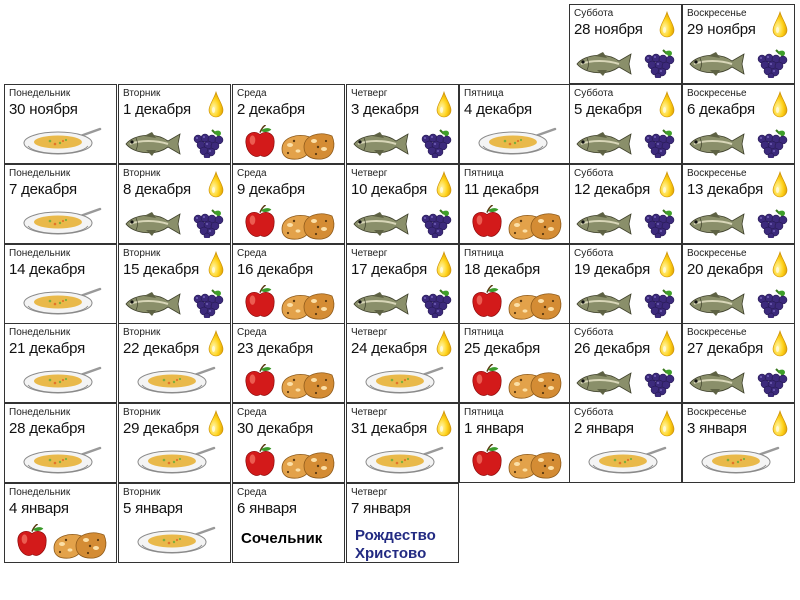  Describe the element at coordinates (612, 189) in the screenshot. I see `date-label: 12 декабря` at that location.